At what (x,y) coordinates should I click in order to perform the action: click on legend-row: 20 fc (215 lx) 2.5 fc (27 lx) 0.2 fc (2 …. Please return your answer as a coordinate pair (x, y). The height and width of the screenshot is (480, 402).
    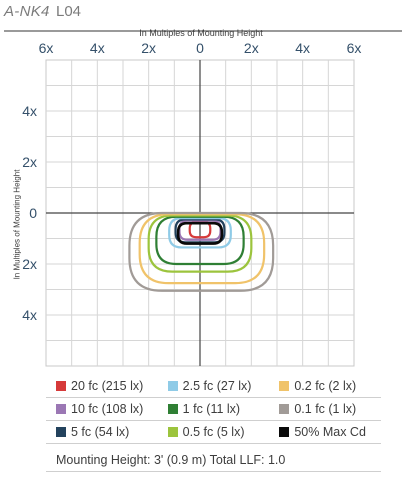
    Looking at the image, I should click on (213, 386).